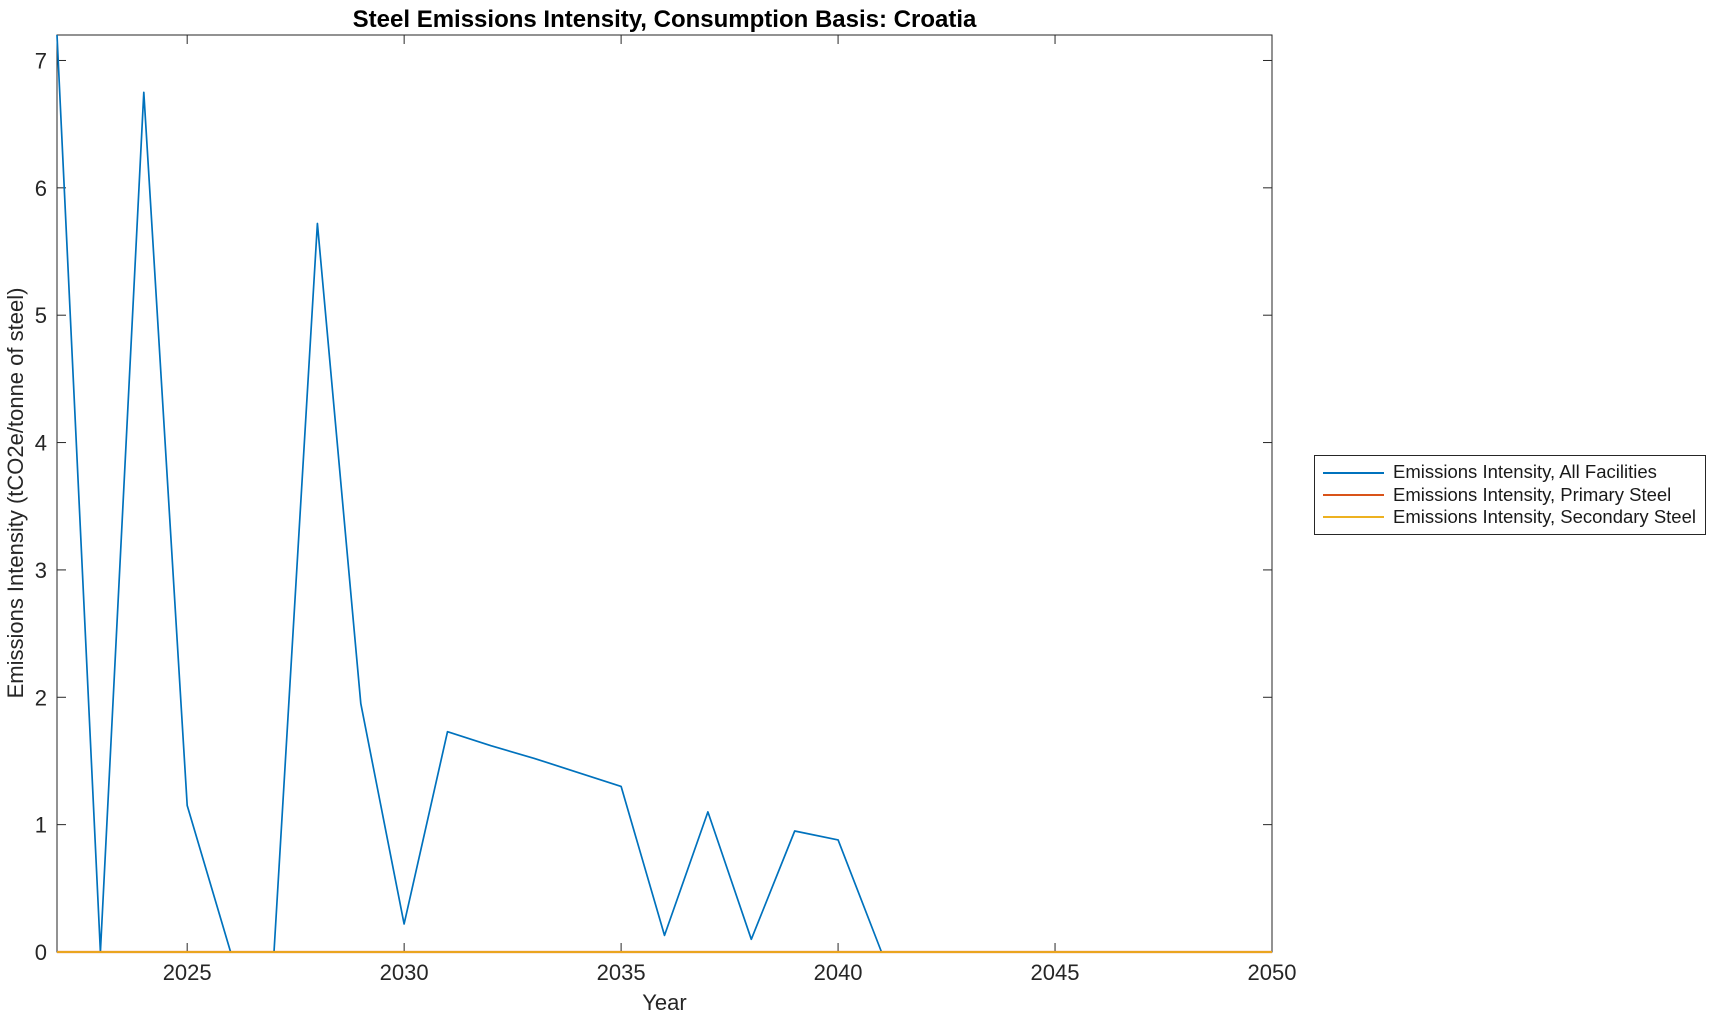 Image resolution: width=1719 pixels, height=1021 pixels. Describe the element at coordinates (1055, 972) in the screenshot. I see `x-tick-label: 2045` at that location.